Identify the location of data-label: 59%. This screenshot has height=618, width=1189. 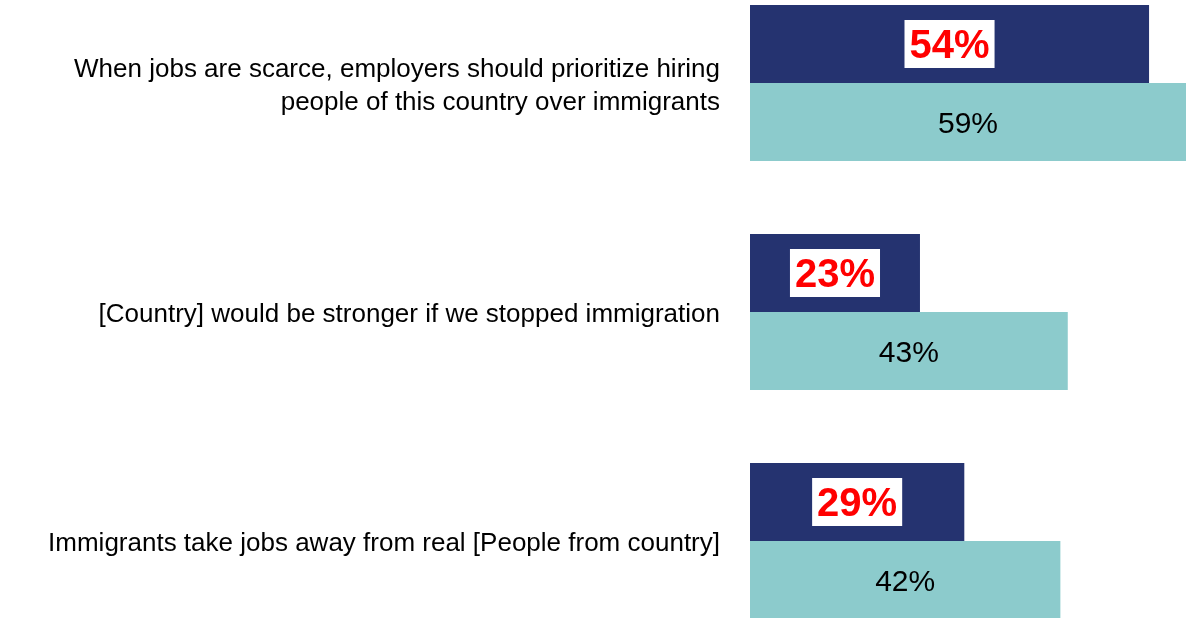
(968, 122).